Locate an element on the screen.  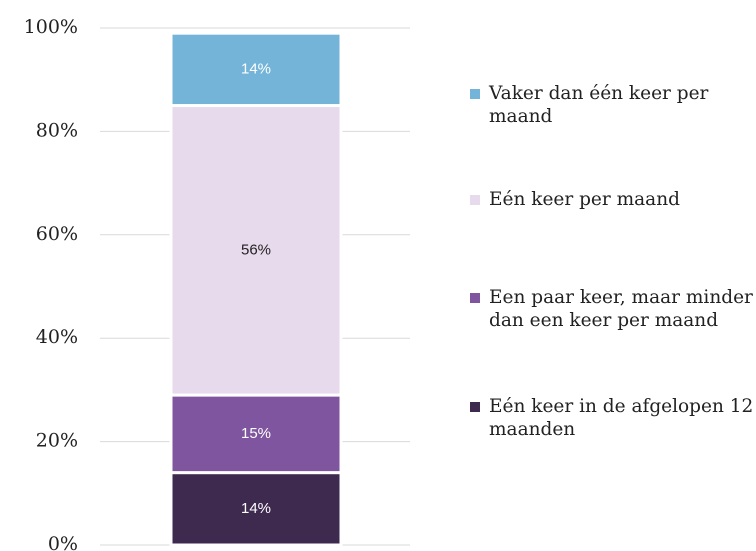
value-label: 15% is located at coordinates (256, 433).